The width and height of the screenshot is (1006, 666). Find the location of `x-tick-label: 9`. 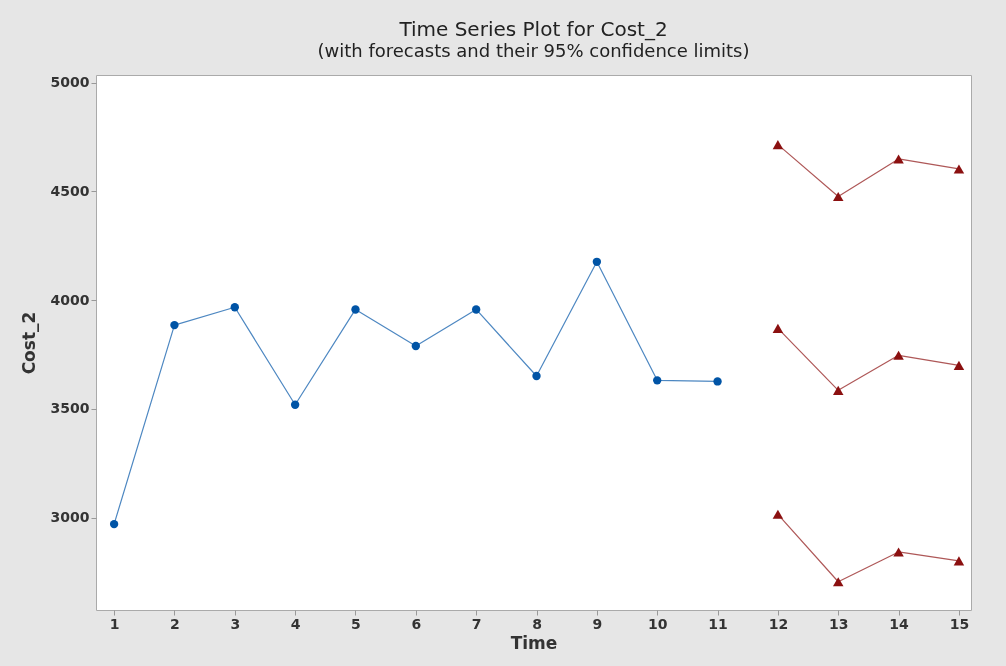

x-tick-label: 9 is located at coordinates (597, 623).